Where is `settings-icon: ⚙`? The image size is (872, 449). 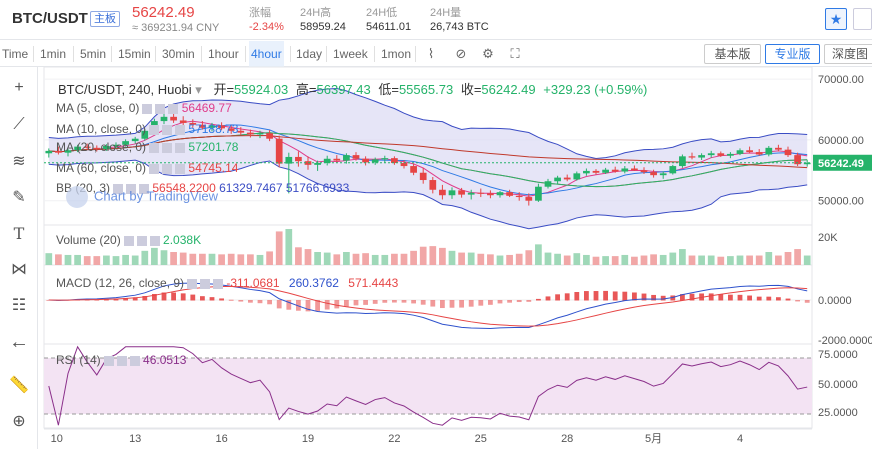 settings-icon: ⚙ is located at coordinates (488, 53).